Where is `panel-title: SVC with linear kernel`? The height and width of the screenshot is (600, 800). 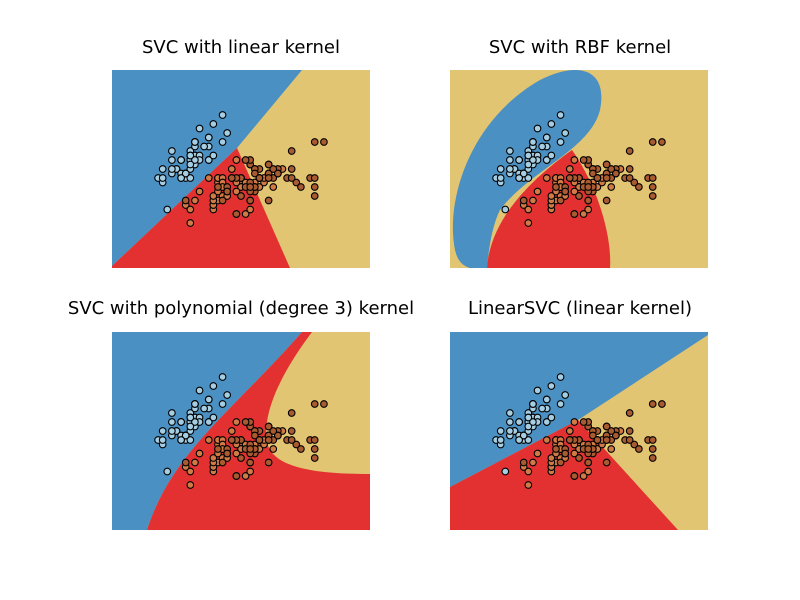
panel-title: SVC with linear kernel is located at coordinates (241, 47).